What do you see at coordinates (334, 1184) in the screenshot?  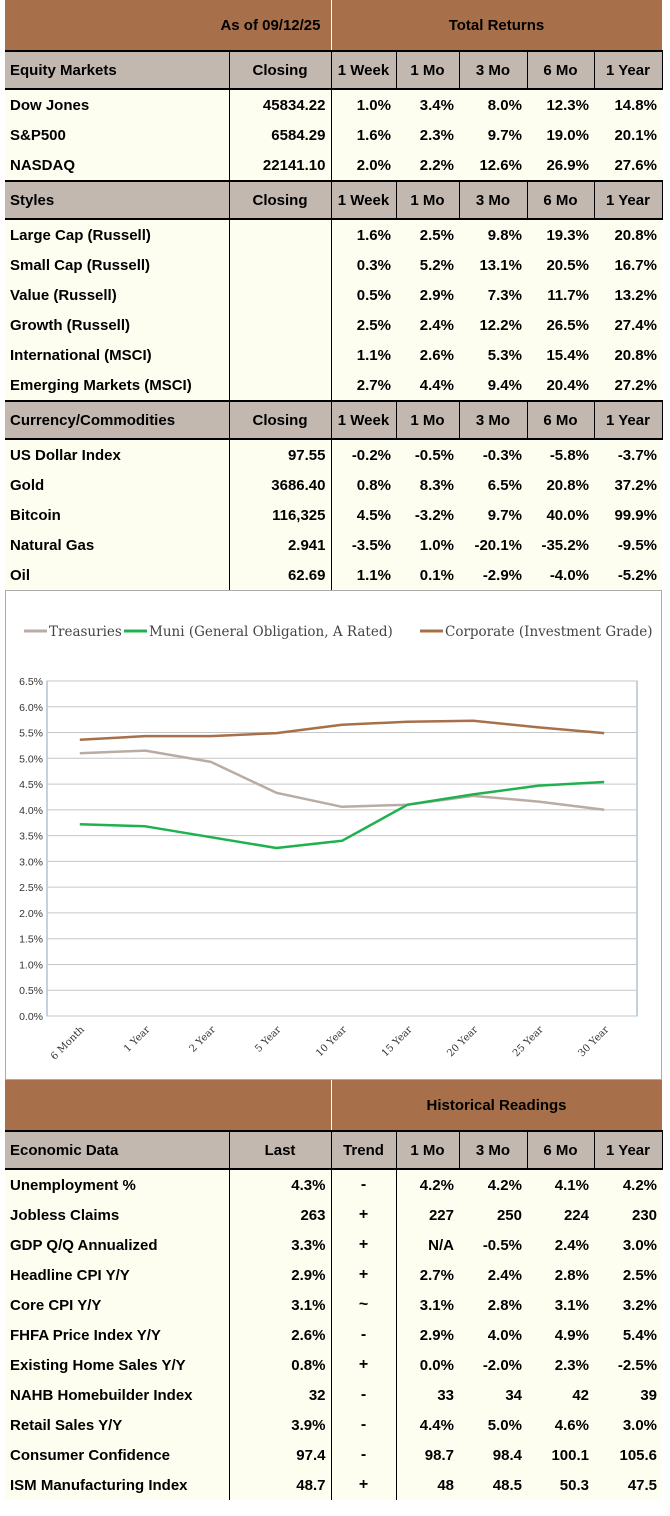 I see `table-row: Unemployment % 4.3% -4.2% 4.2% 4.1% 4.2%` at bounding box center [334, 1184].